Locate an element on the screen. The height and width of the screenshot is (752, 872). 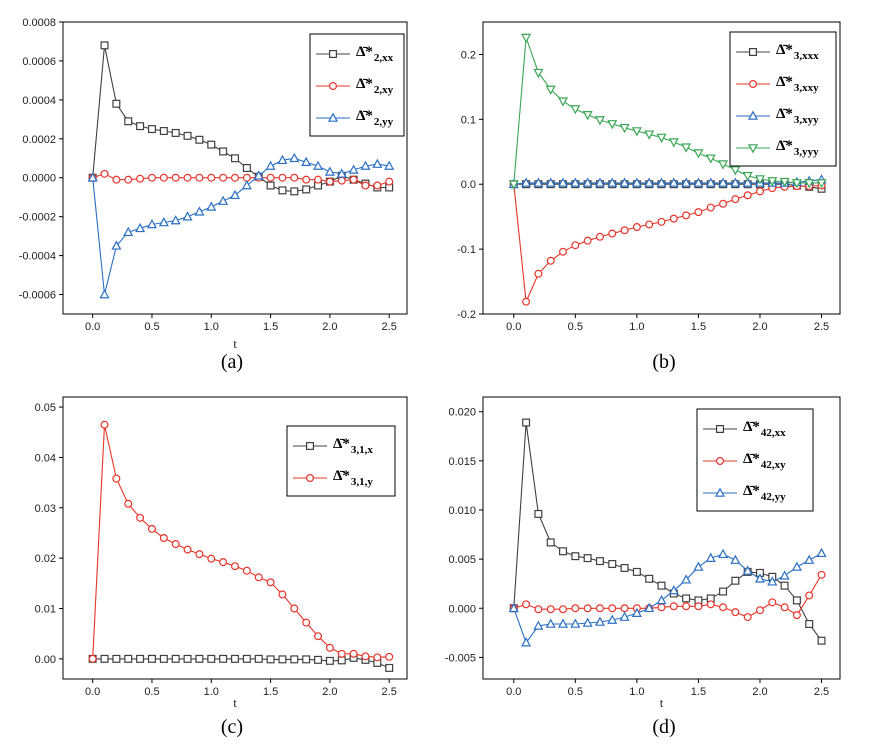
legend-item: Δ̄* 42,yy is located at coordinates (744, 493).